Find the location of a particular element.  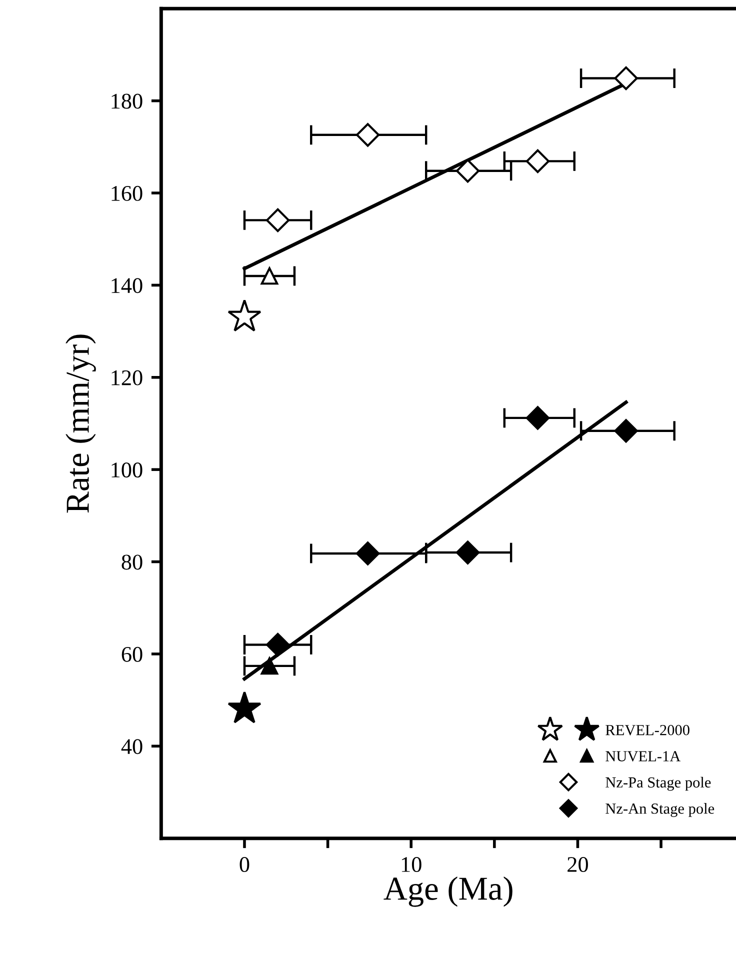

y-tick-label: 160 is located at coordinates (127, 193).